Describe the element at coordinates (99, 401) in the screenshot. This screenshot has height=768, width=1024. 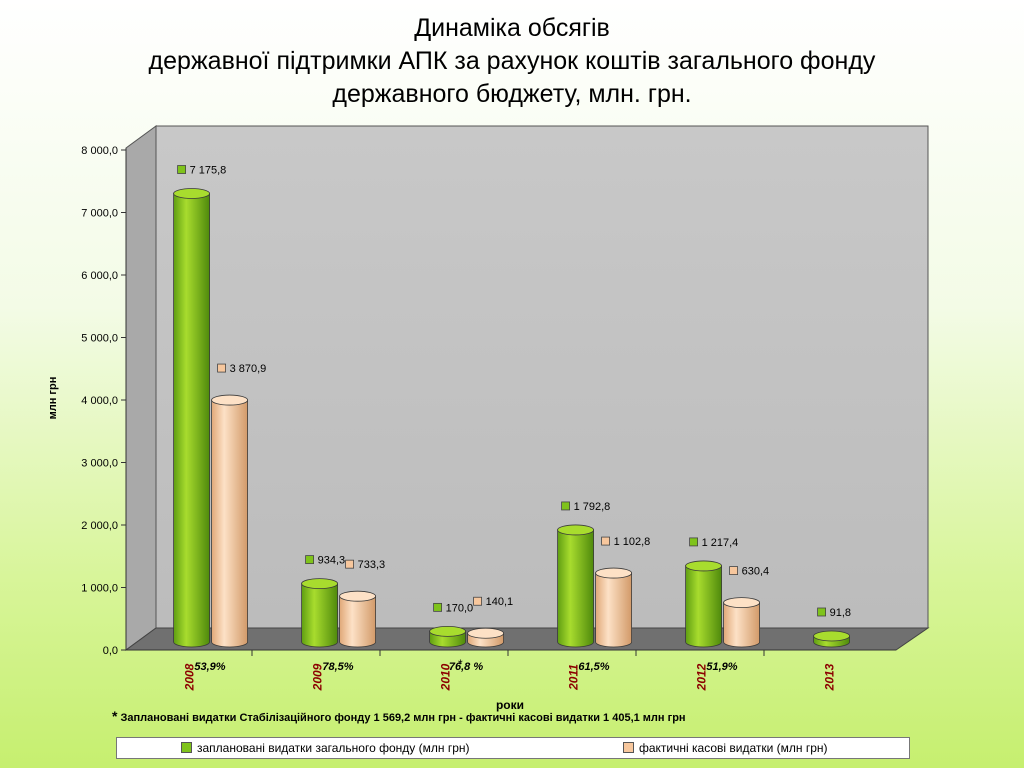
I see `y-tick-label: 4 000,0` at that location.